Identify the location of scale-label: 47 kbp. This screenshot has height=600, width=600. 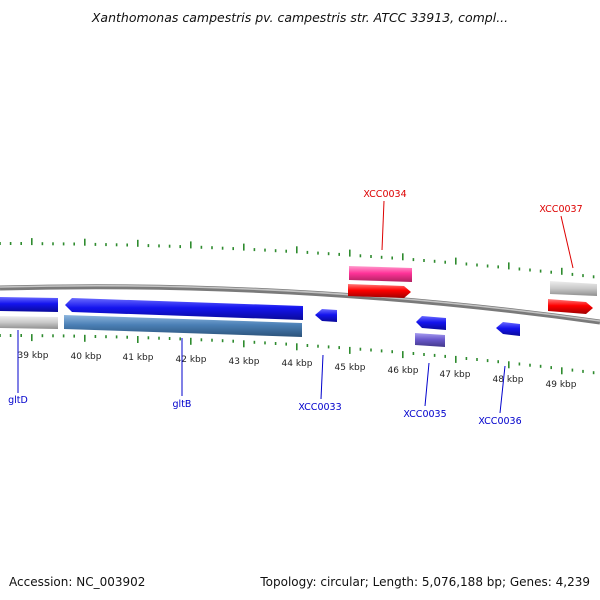
(455, 375).